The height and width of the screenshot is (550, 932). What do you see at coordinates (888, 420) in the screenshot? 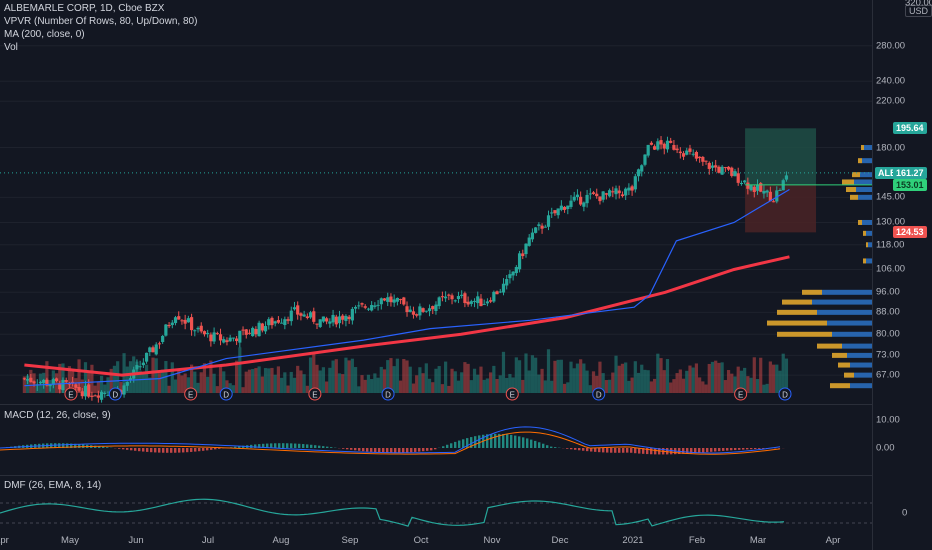
I see `macd-tick: 10.00` at bounding box center [888, 420].